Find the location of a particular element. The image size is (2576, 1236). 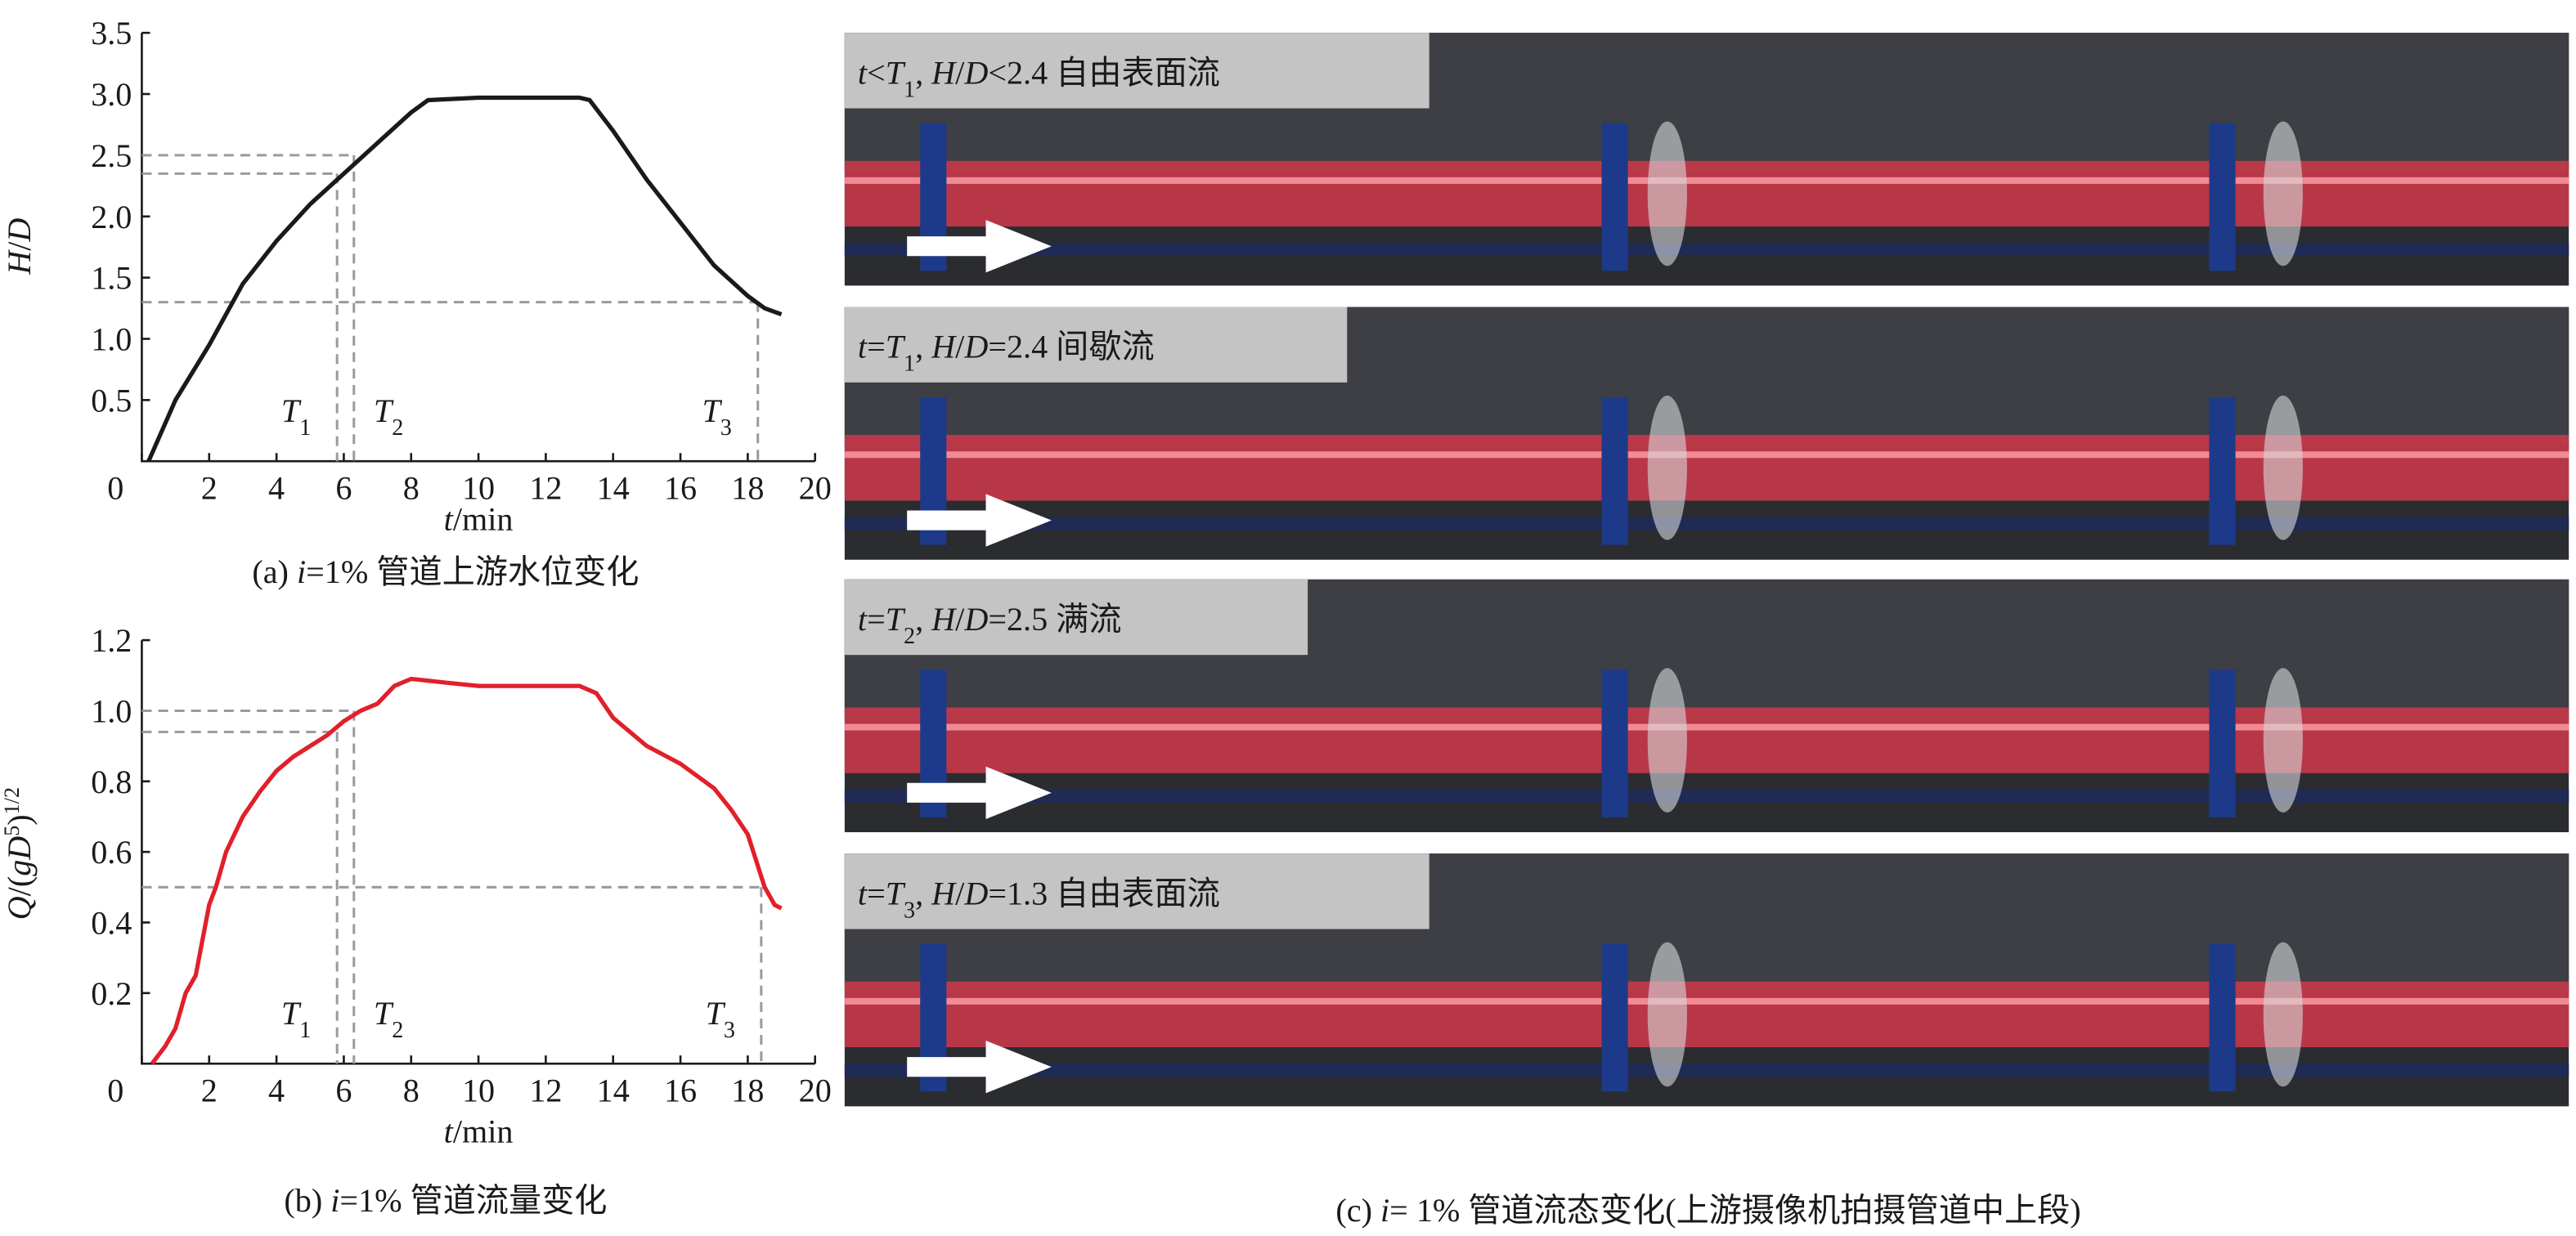

y-tick-label: 3.5 is located at coordinates (112, 33).